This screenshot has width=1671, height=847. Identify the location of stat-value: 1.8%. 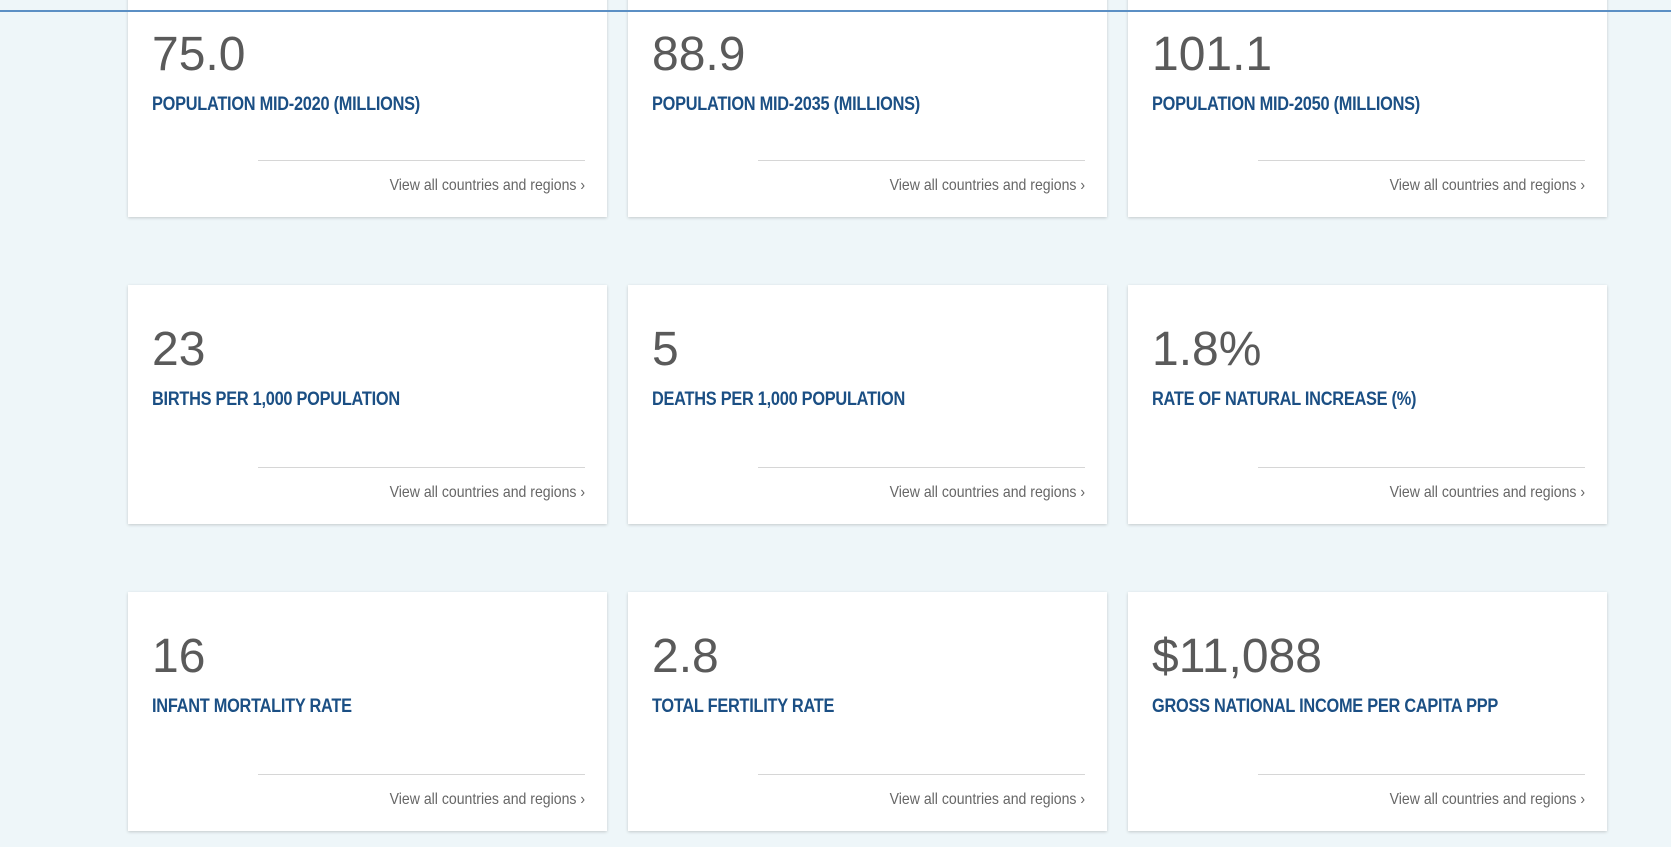
(1207, 349).